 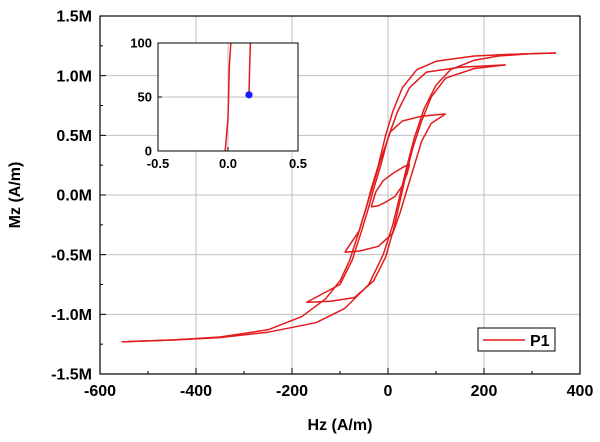 I want to click on inset-x-tick-label: 0.5, so click(x=298, y=163).